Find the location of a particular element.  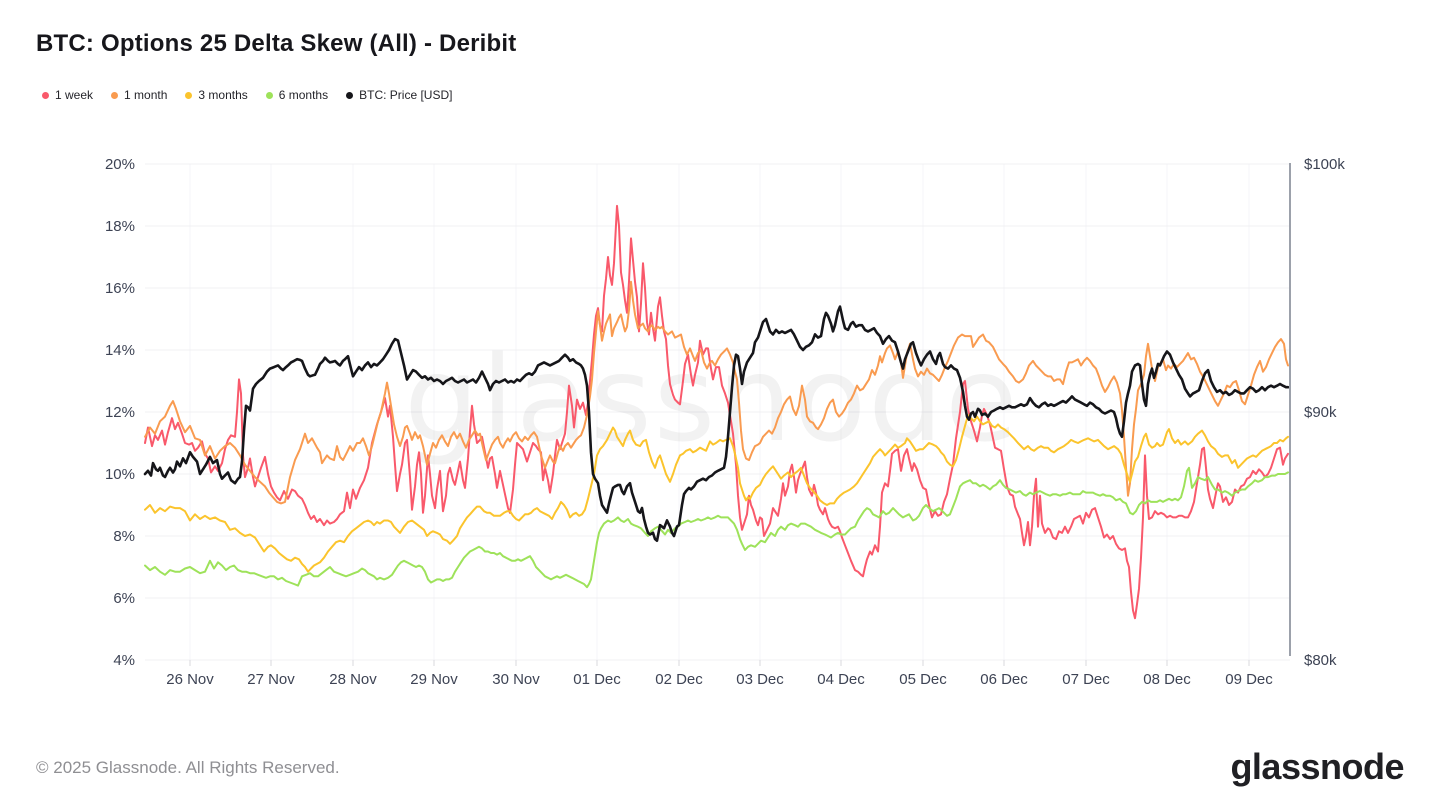

right-axis-label: $90k is located at coordinates (1320, 412).